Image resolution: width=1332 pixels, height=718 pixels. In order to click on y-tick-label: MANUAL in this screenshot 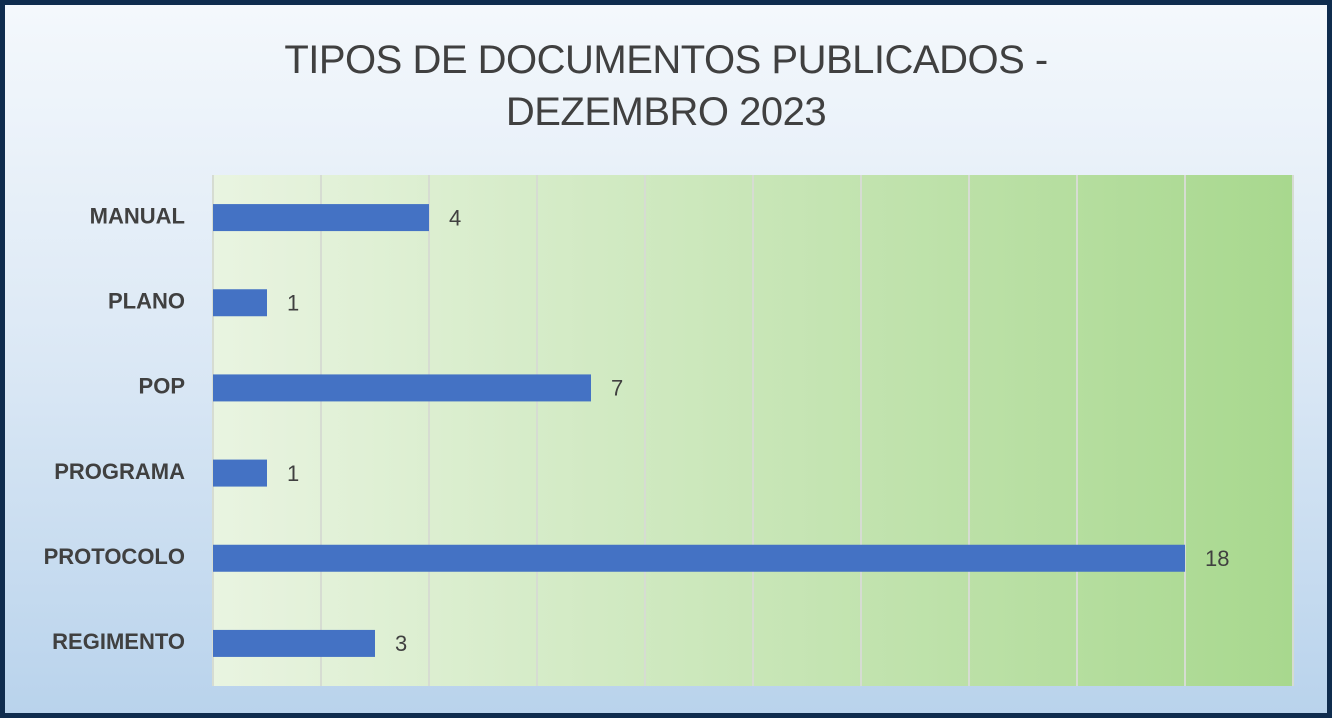, I will do `click(137, 215)`.